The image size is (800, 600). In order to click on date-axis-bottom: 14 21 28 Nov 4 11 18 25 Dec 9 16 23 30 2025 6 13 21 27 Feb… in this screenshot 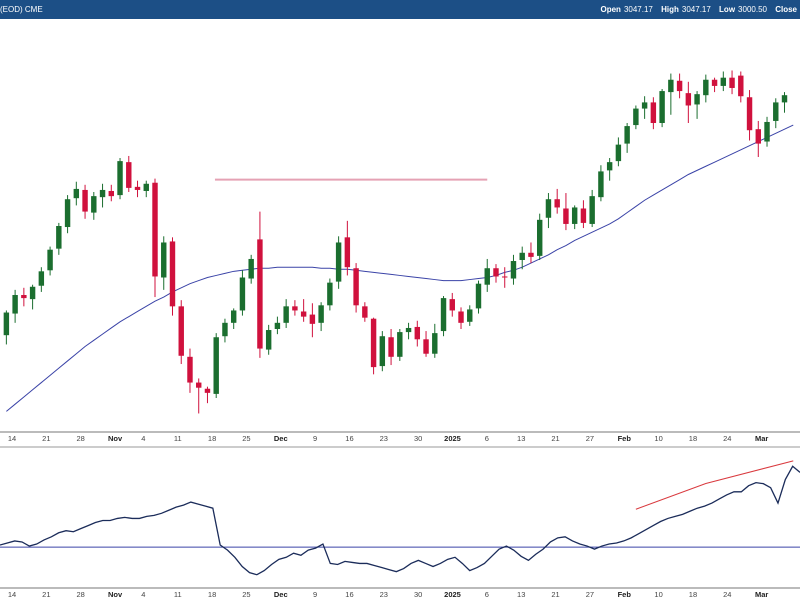, I will do `click(388, 594)`.